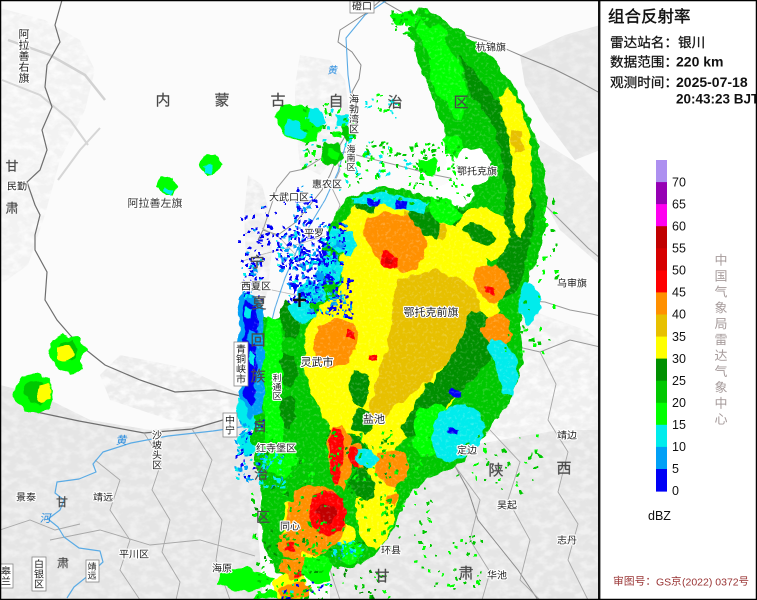  What do you see at coordinates (679, 403) in the screenshot?
I see `svg-text: 20` at bounding box center [679, 403].